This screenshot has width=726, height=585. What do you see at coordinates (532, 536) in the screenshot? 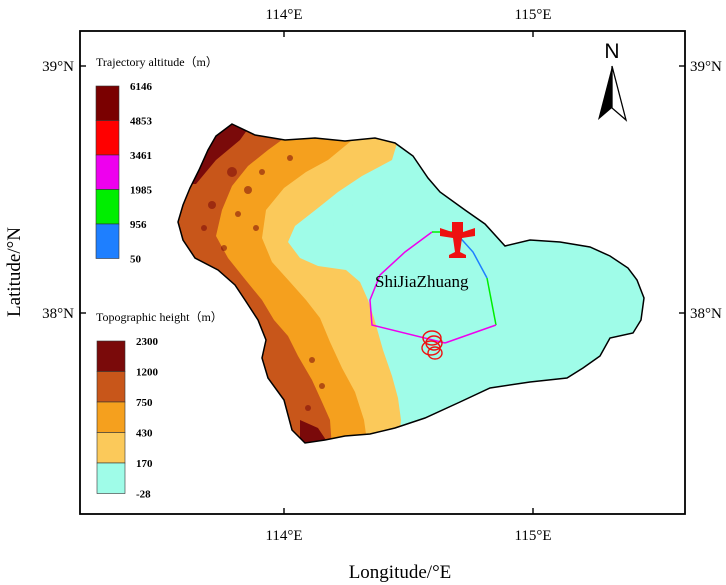
I see `bottom-tick-115: 115°E` at bounding box center [532, 536].